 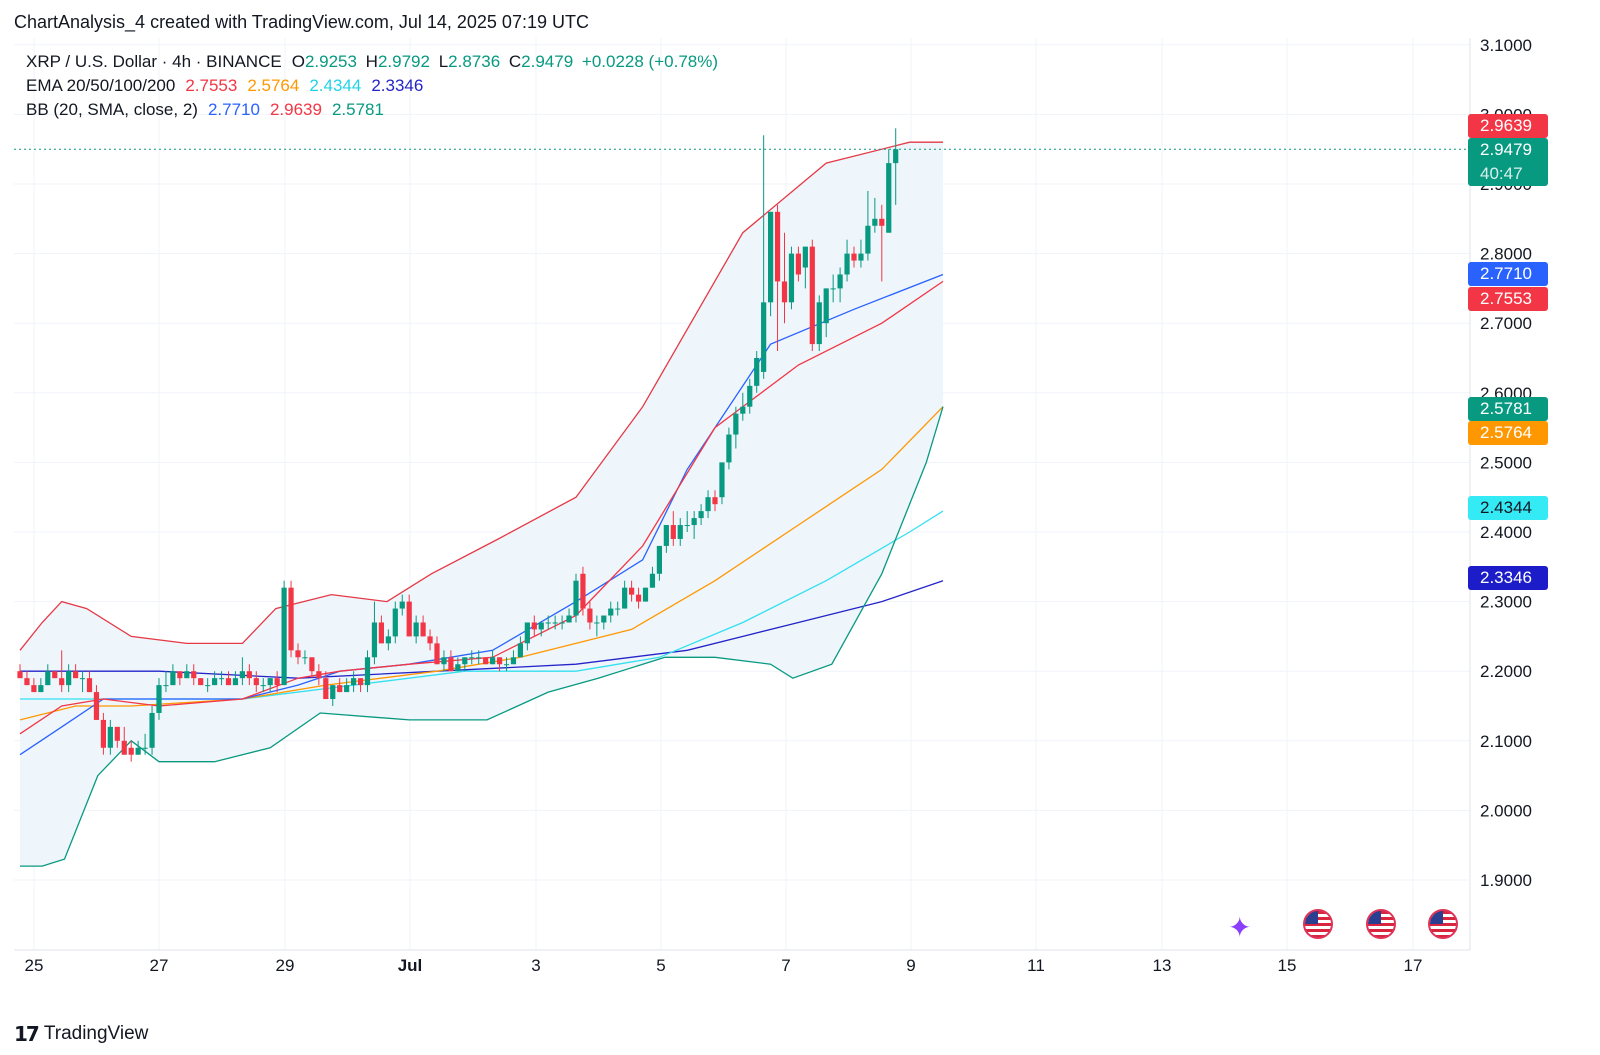 What do you see at coordinates (233, 109) in the screenshot?
I see `legend-bb-basis: 2.7710` at bounding box center [233, 109].